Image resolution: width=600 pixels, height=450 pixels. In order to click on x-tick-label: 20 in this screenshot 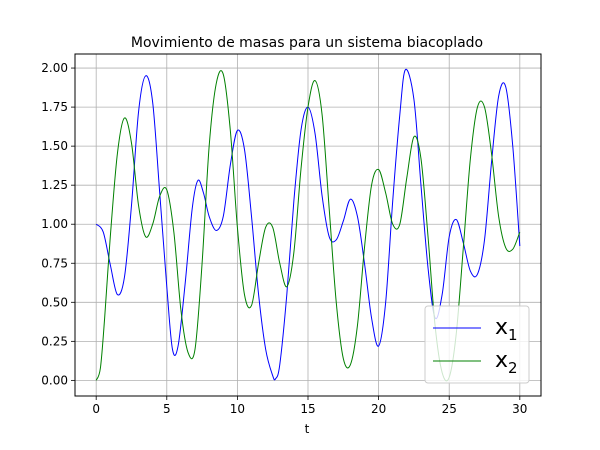, I will do `click(378, 409)`.